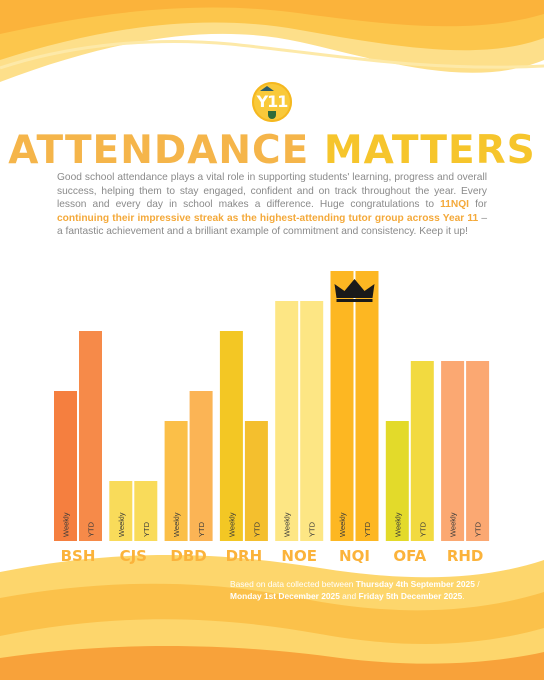 The height and width of the screenshot is (680, 544). I want to click on title-part-2: MATTERS, so click(429, 150).